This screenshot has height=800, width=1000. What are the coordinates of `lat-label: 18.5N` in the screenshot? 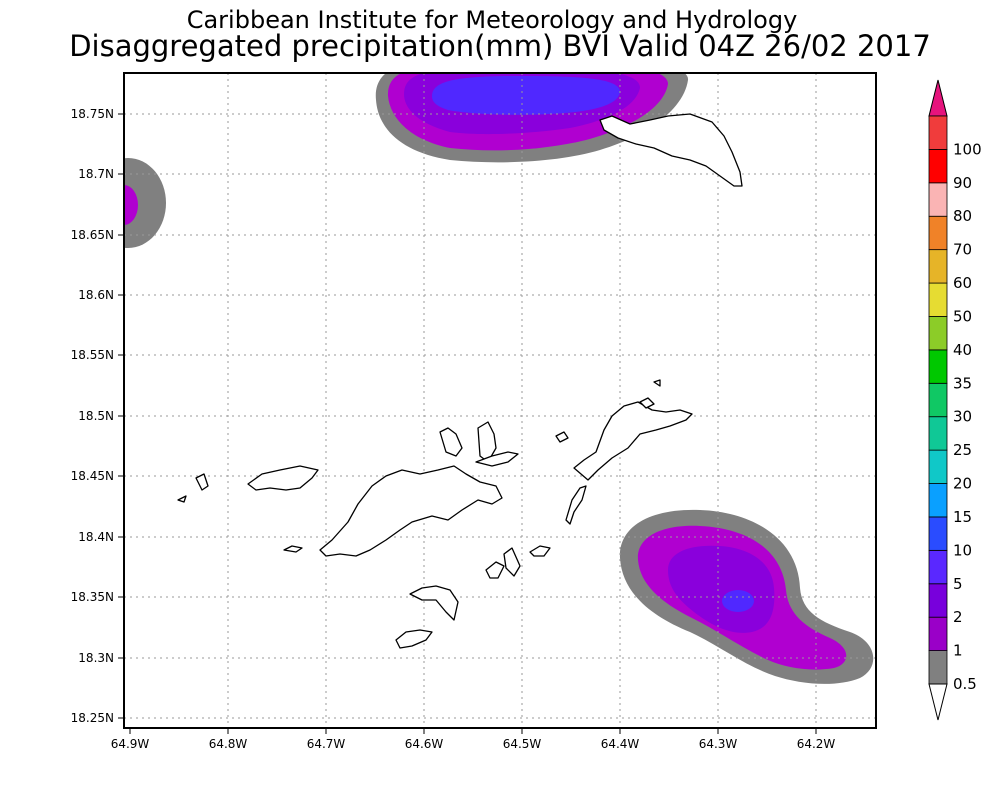 It's located at (96, 416).